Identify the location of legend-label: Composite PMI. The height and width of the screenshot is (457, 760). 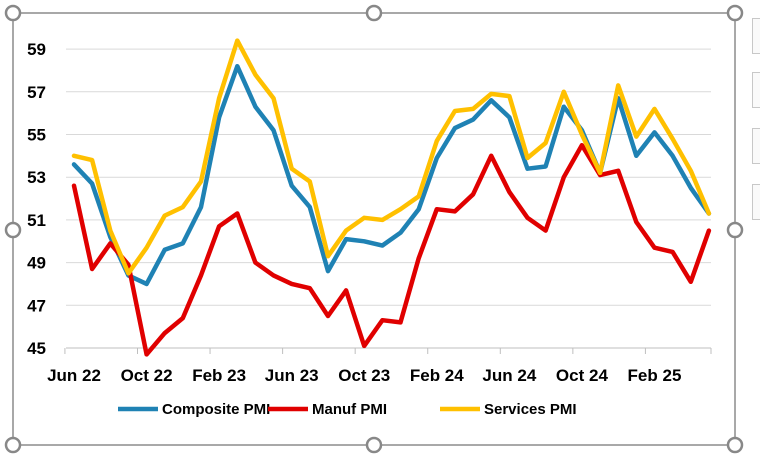
(216, 409).